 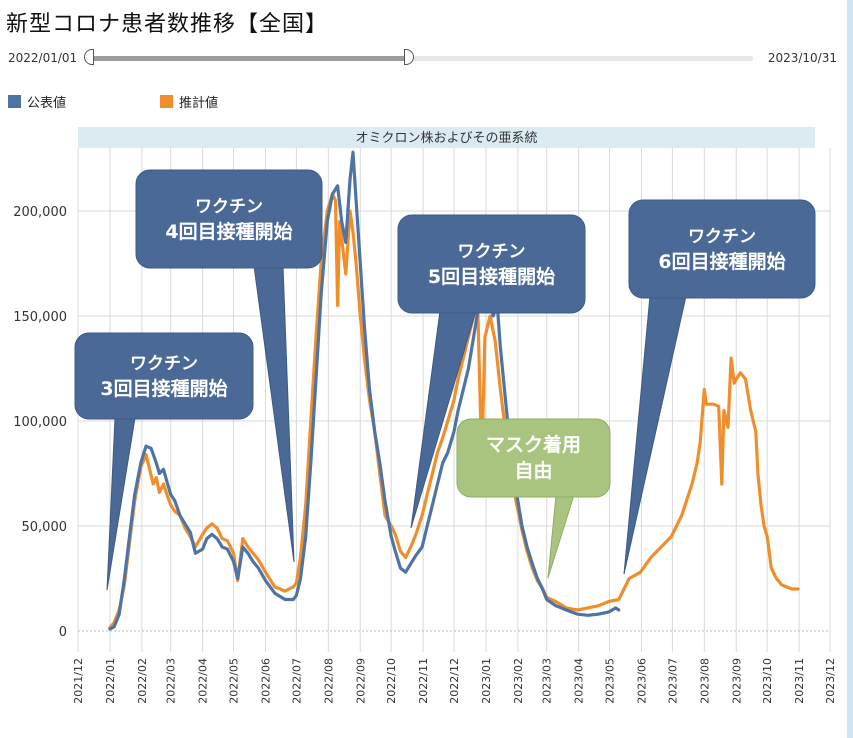 I want to click on y-tick-label: 150,000, so click(x=40, y=317).